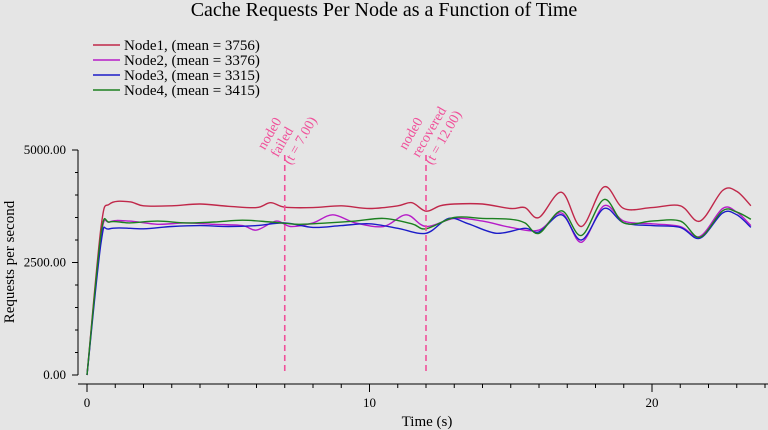 Image resolution: width=768 pixels, height=430 pixels. Describe the element at coordinates (54, 374) in the screenshot. I see `y-tick-label: 0.00` at that location.